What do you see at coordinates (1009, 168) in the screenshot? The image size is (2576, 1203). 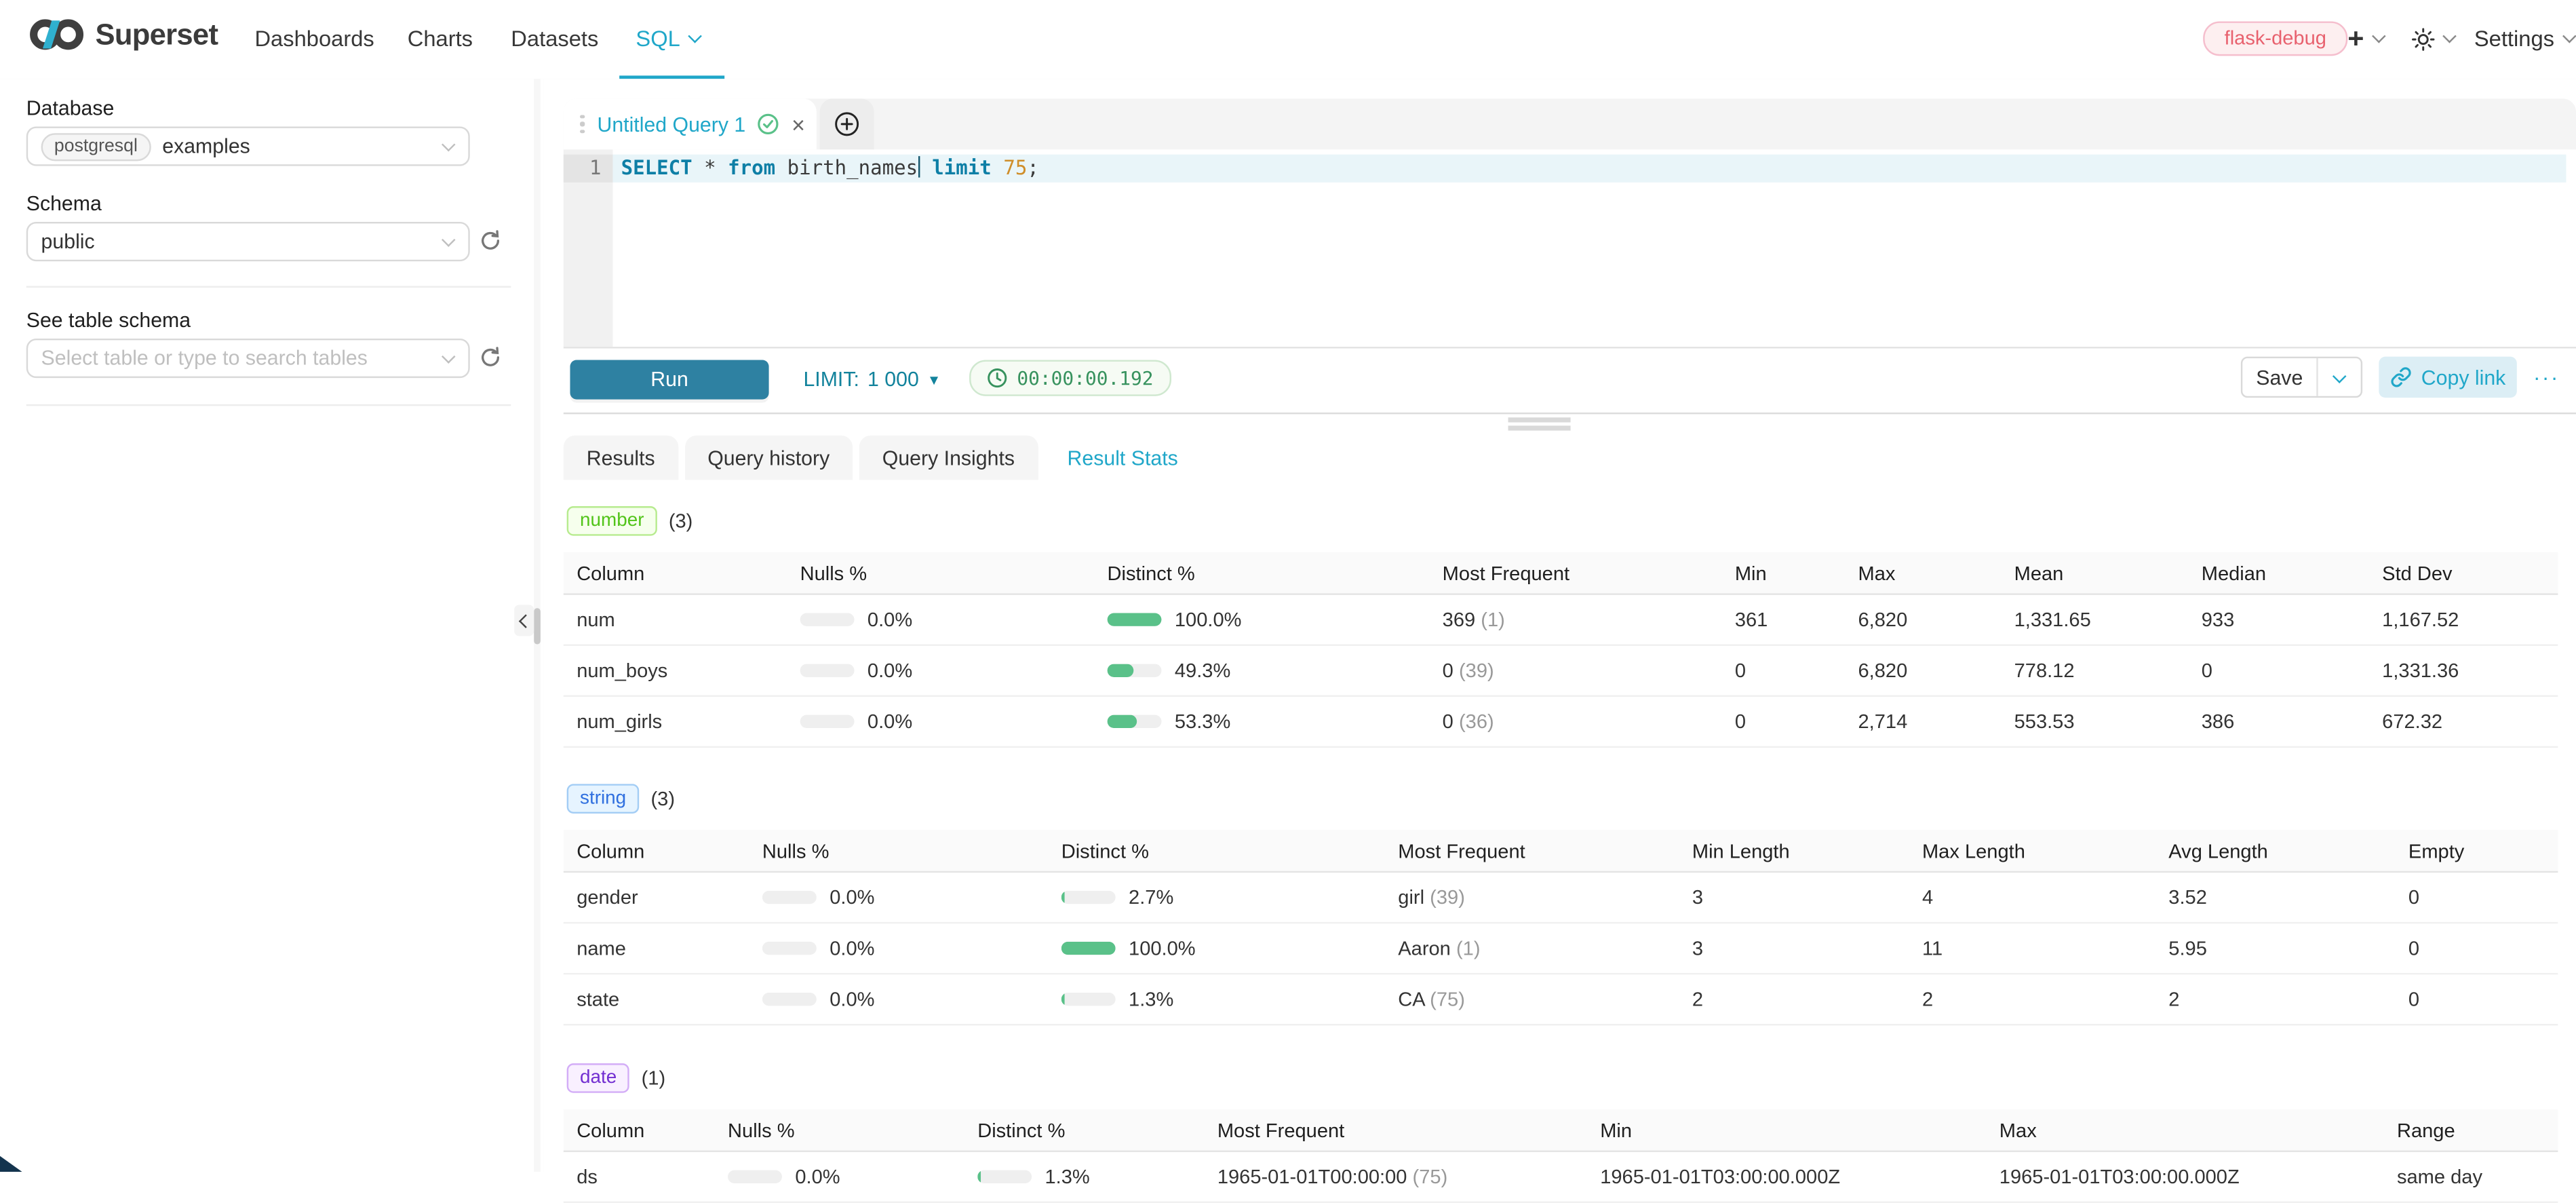 I see `sql-number: 75` at bounding box center [1009, 168].